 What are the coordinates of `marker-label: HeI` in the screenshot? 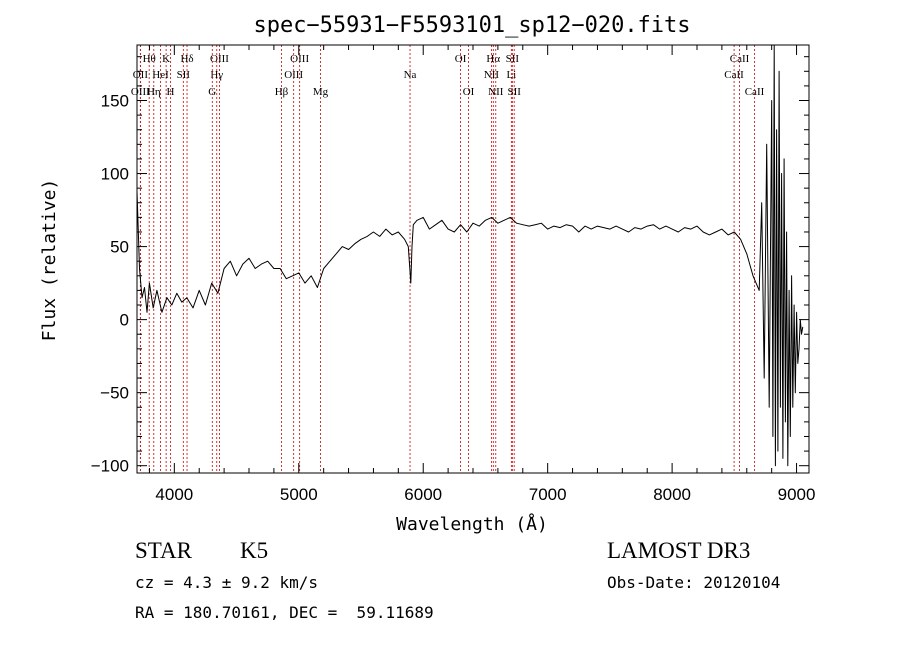 It's located at (160, 75).